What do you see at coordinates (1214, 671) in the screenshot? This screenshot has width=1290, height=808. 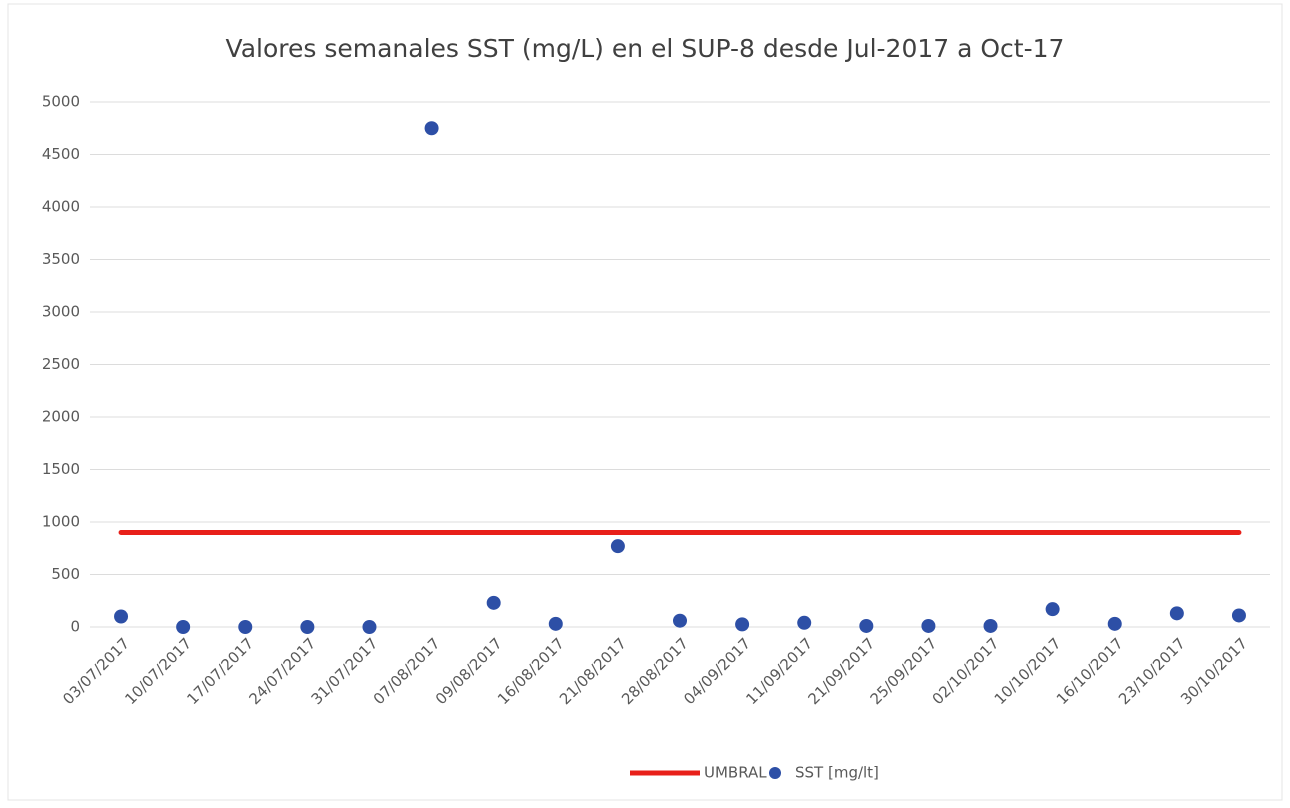 I see `x-tick-label: 30/10/2017` at bounding box center [1214, 671].